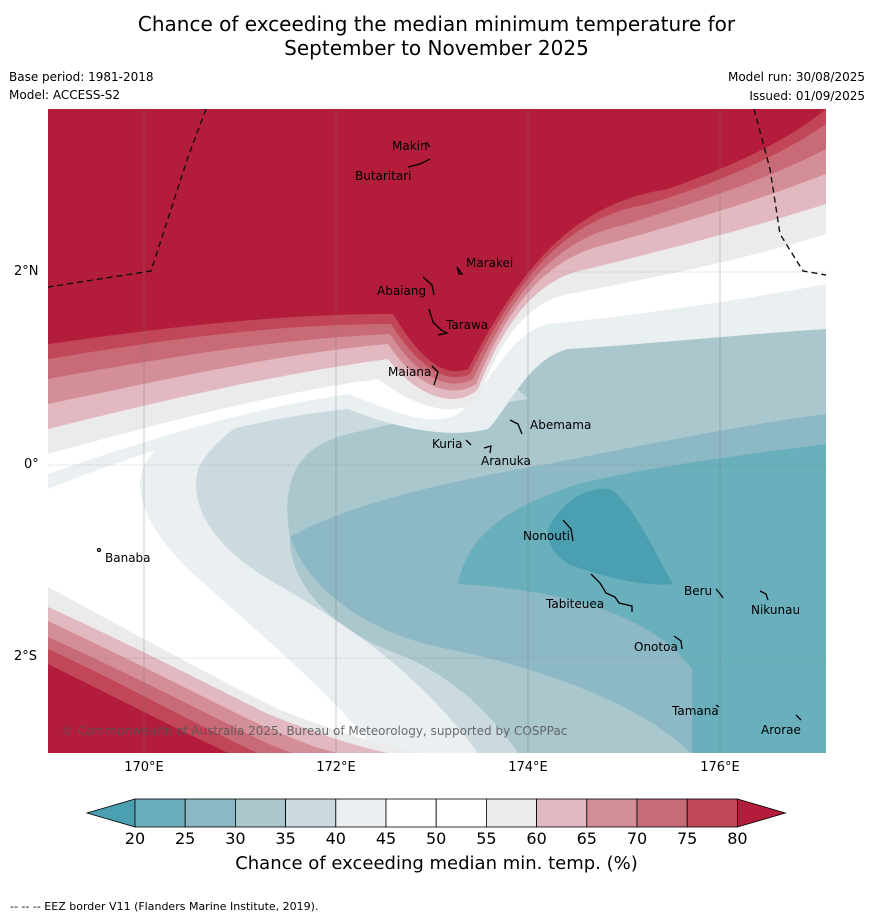  I want to click on band-above-80-sw, so click(138, 708).